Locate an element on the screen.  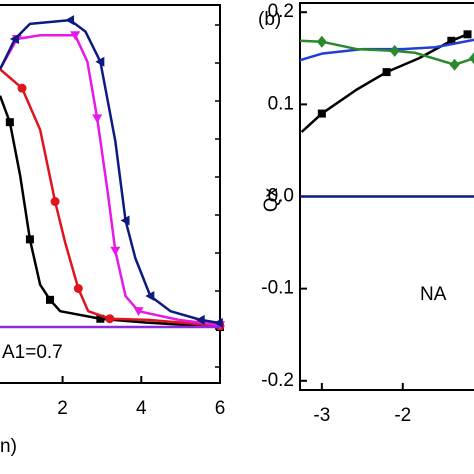
x-tick-label: 2 is located at coordinates (62, 408).